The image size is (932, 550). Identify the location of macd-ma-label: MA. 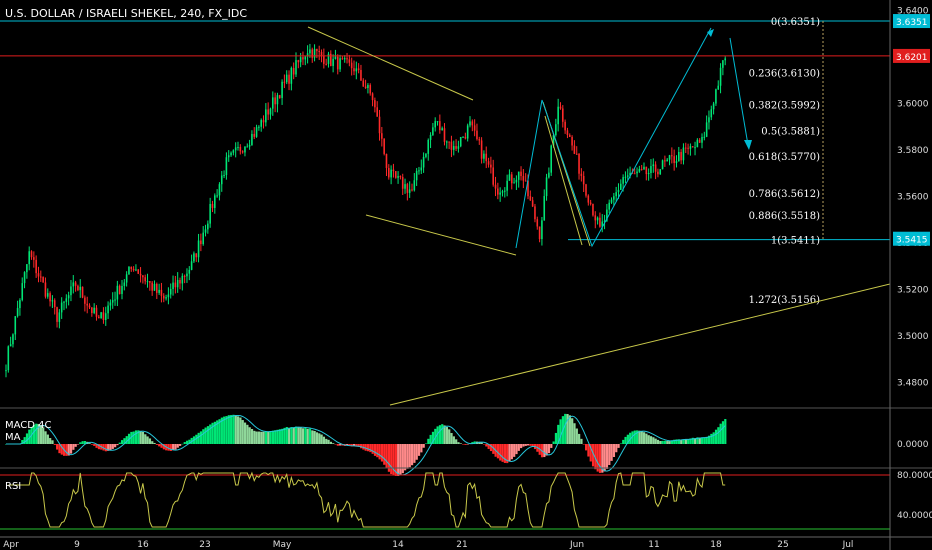
(13, 437).